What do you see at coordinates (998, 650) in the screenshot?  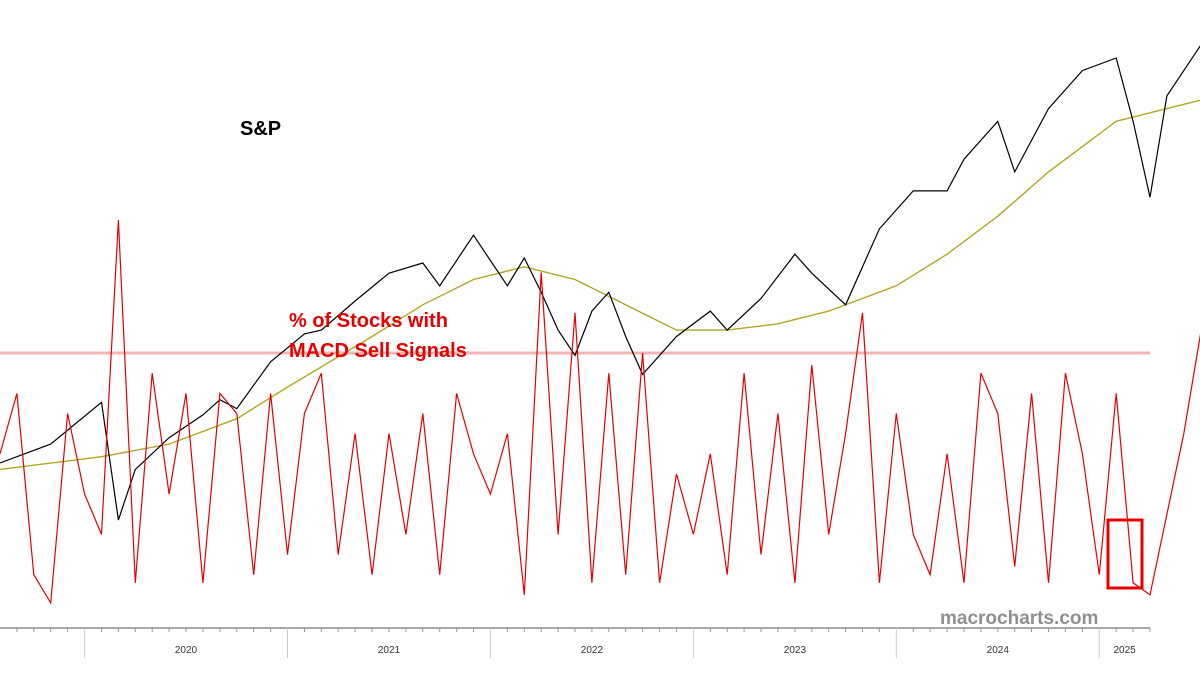 I see `x-tick-label: 2024` at bounding box center [998, 650].